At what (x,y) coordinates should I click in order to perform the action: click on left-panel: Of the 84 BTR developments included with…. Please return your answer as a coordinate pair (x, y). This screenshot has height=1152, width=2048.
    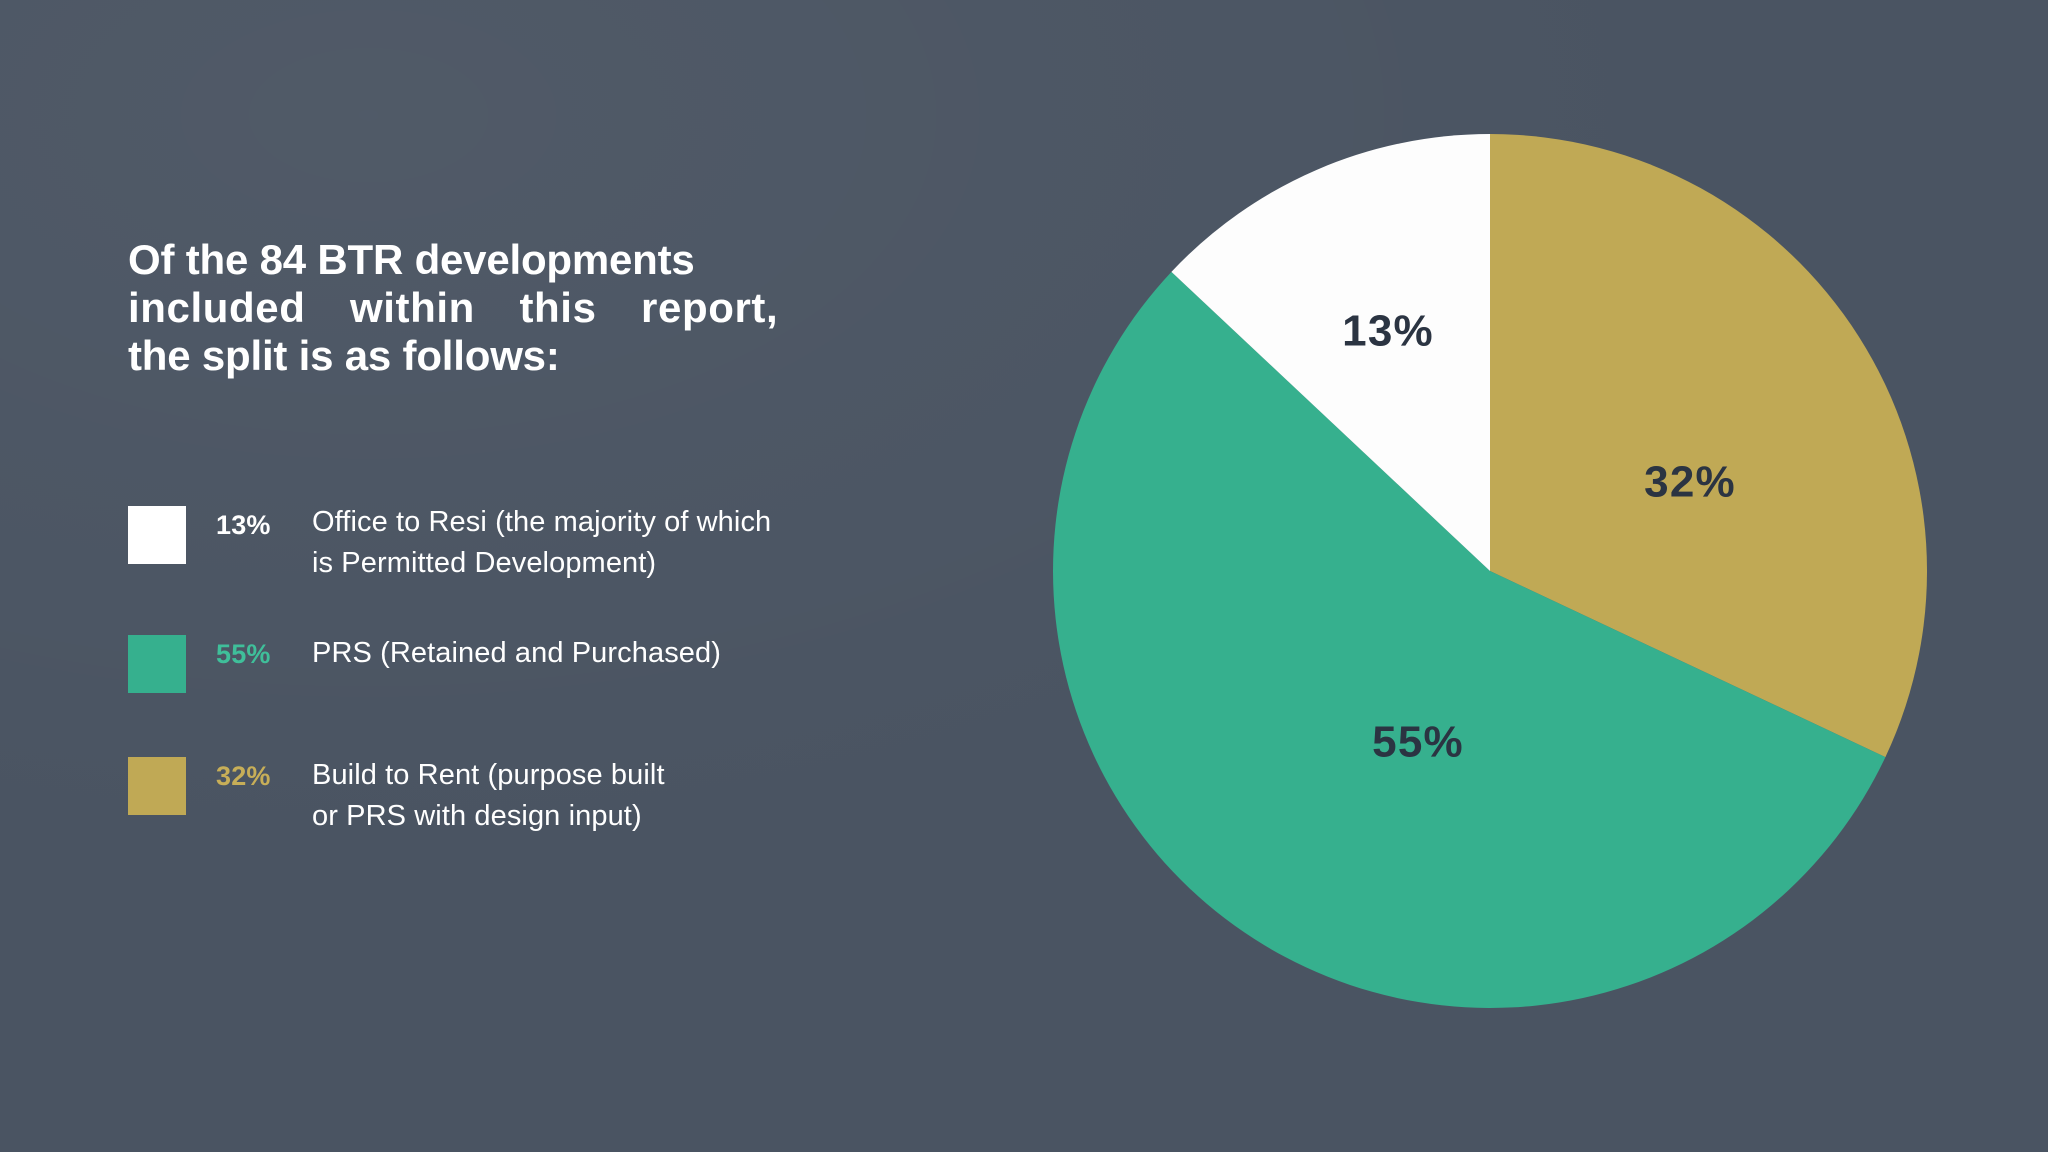
    Looking at the image, I should click on (548, 308).